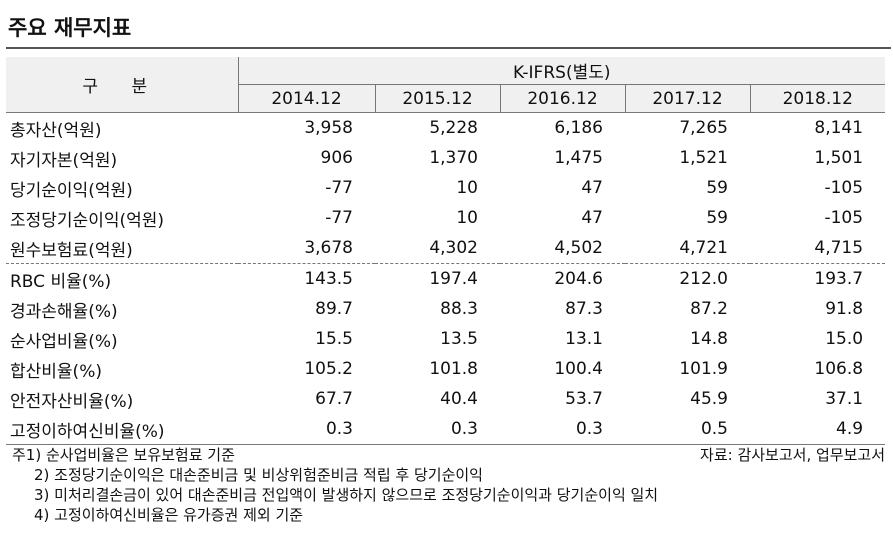 This screenshot has width=893, height=538. Describe the element at coordinates (334, 309) in the screenshot. I see `cell-value: 89.7` at that location.